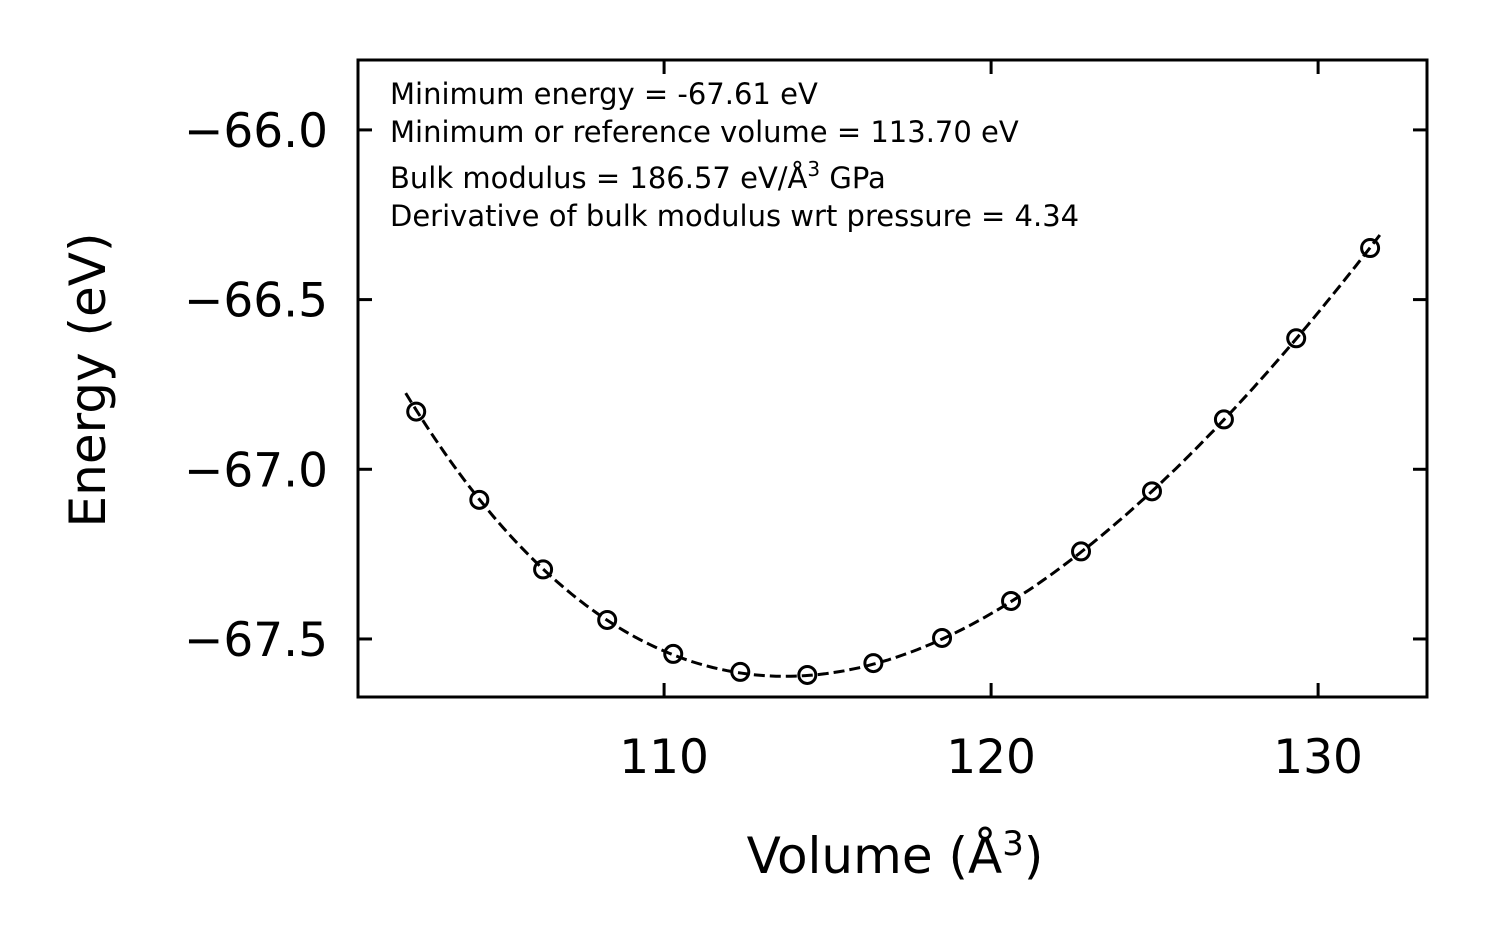 The height and width of the screenshot is (943, 1487). What do you see at coordinates (875, 856) in the screenshot?
I see `x-axis-label-main: Volume (Å` at bounding box center [875, 856].